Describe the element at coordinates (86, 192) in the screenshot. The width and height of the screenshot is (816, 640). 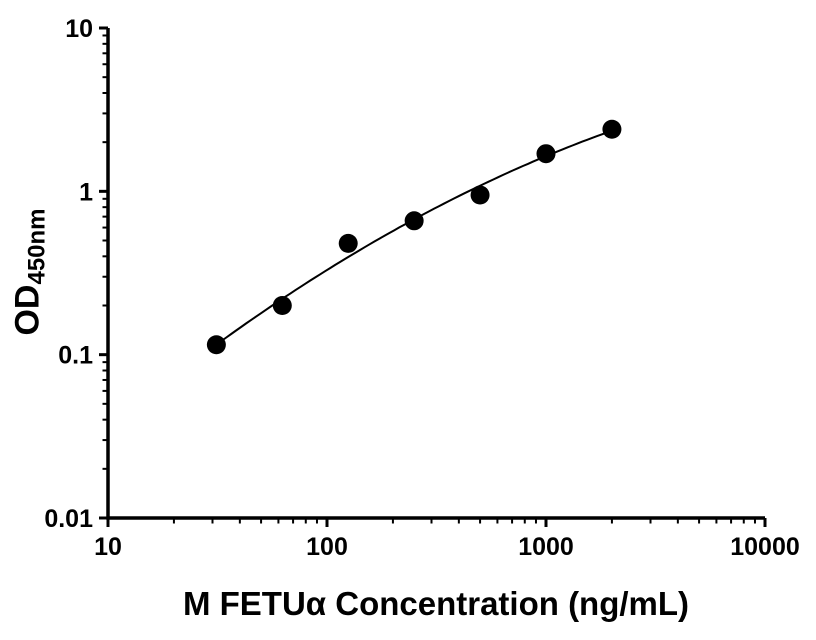
I see `y-tick-label: 1` at that location.